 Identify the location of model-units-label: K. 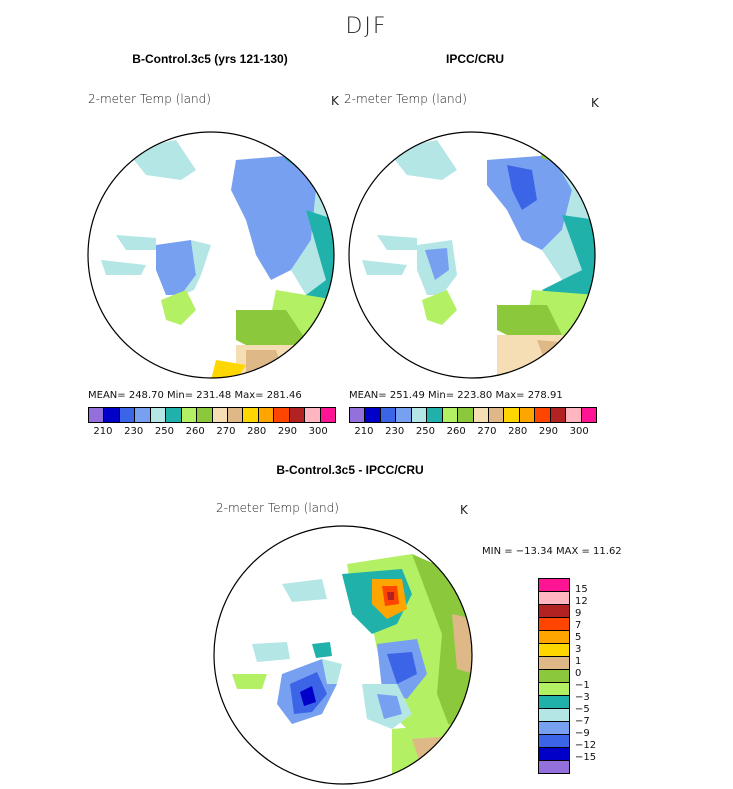
(335, 101).